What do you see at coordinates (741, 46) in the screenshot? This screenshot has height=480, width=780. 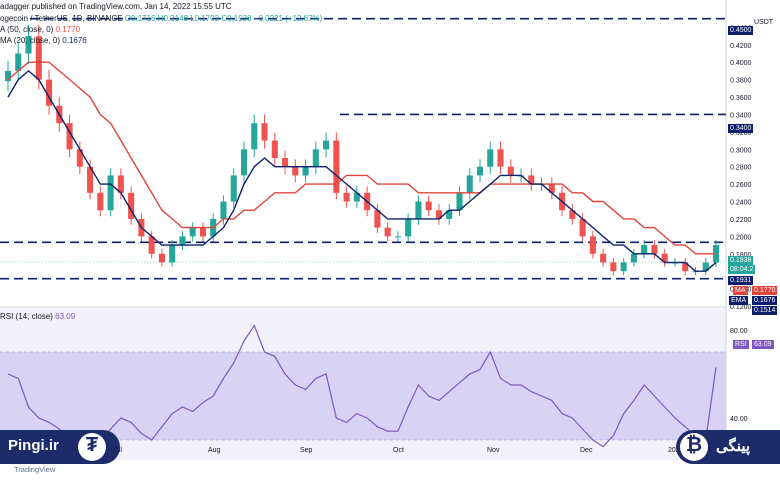 I see `price-tick-label: 0.4200` at bounding box center [741, 46].